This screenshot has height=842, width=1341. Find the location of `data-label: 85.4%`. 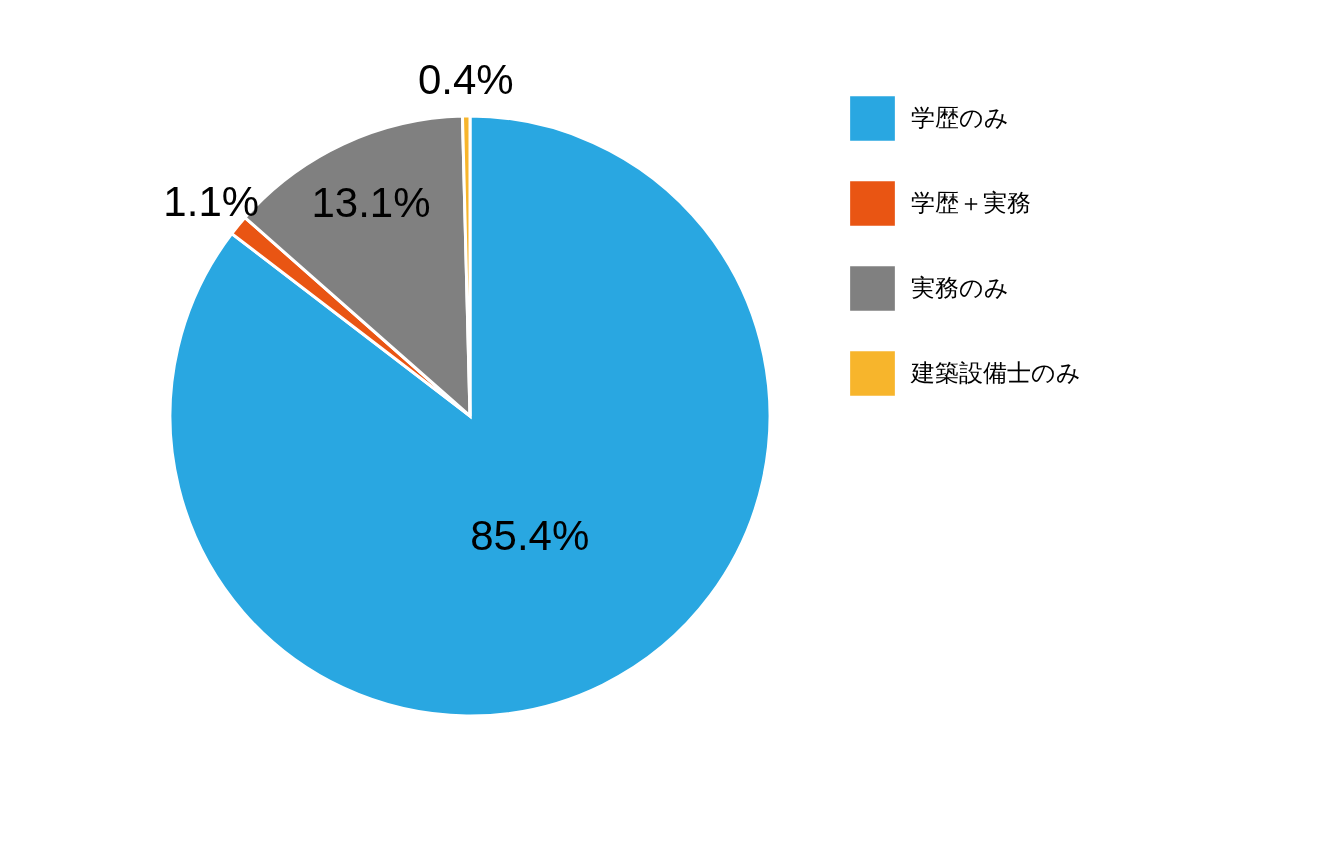

data-label: 85.4% is located at coordinates (530, 536).